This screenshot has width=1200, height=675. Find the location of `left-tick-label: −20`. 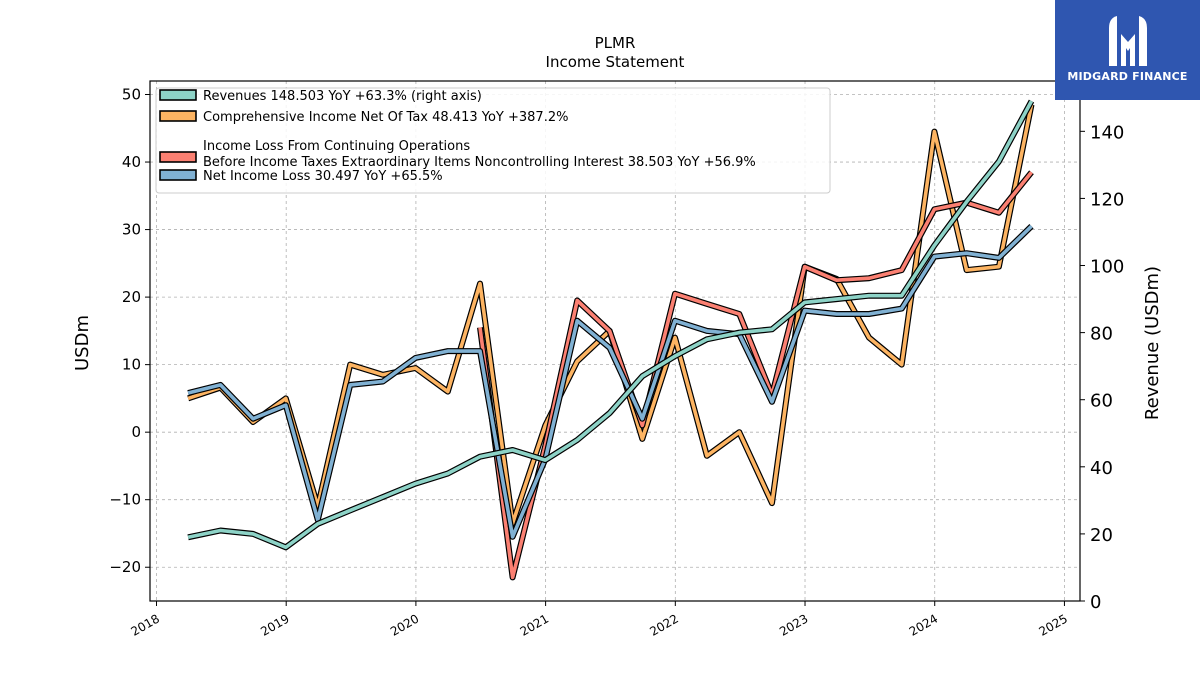

left-tick-label: −20 is located at coordinates (125, 567).